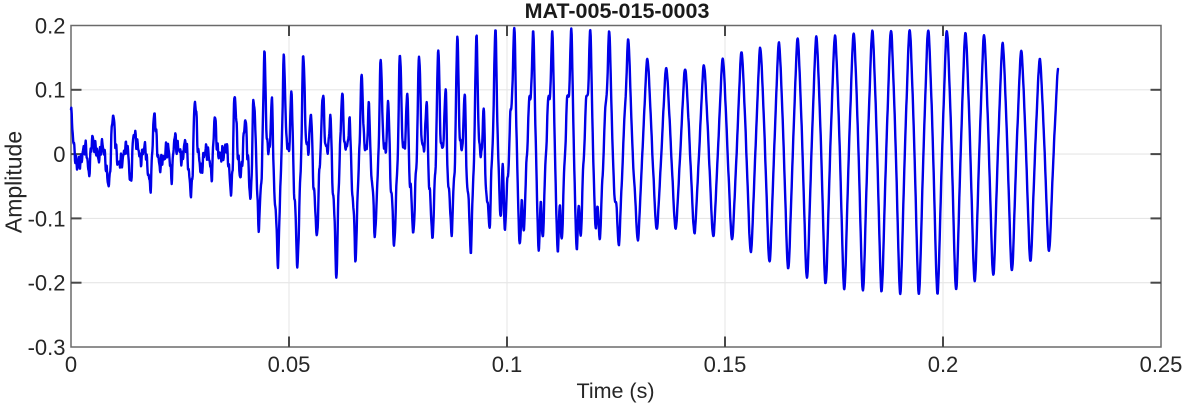 The height and width of the screenshot is (404, 1182). What do you see at coordinates (14, 182) in the screenshot?
I see `svg-text: Amplitude` at bounding box center [14, 182].